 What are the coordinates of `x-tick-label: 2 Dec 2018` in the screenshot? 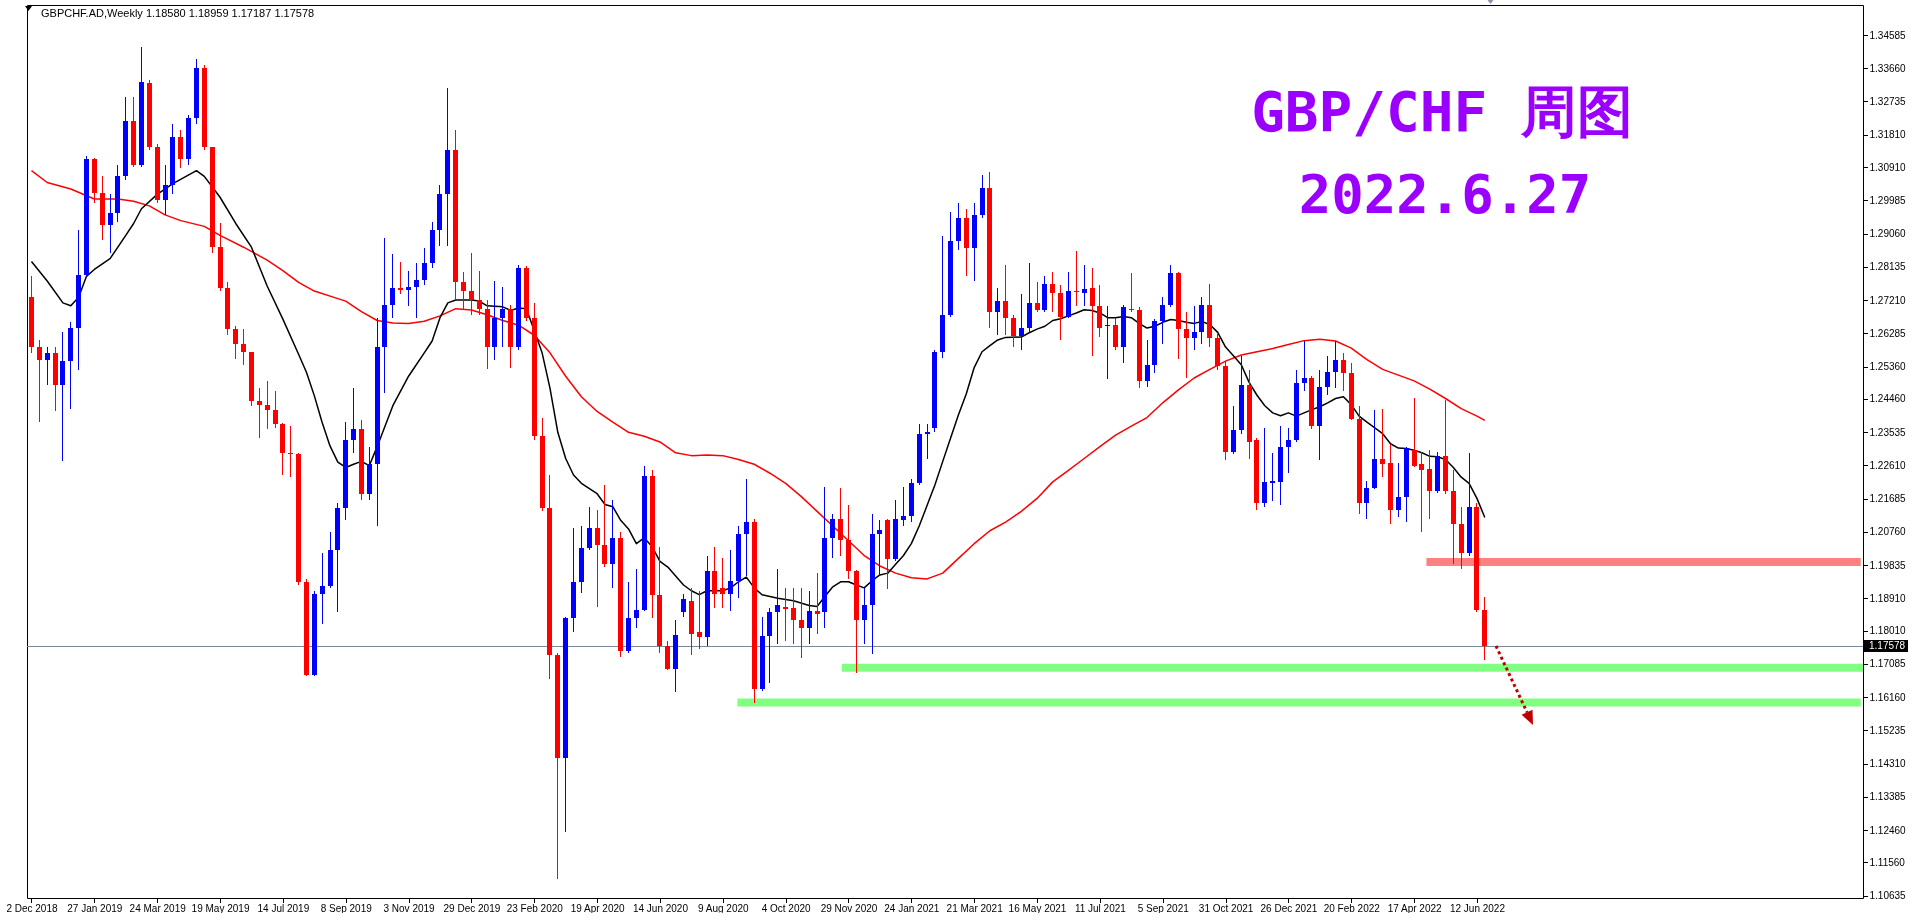 It's located at (32, 908).